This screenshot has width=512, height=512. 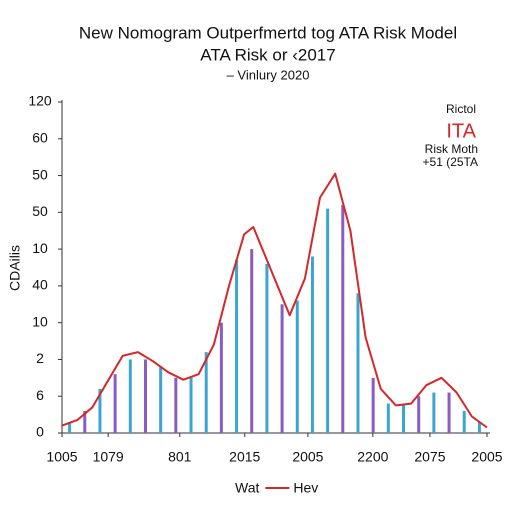 I want to click on chart-note: – Vinlury 2020, so click(x=268, y=74).